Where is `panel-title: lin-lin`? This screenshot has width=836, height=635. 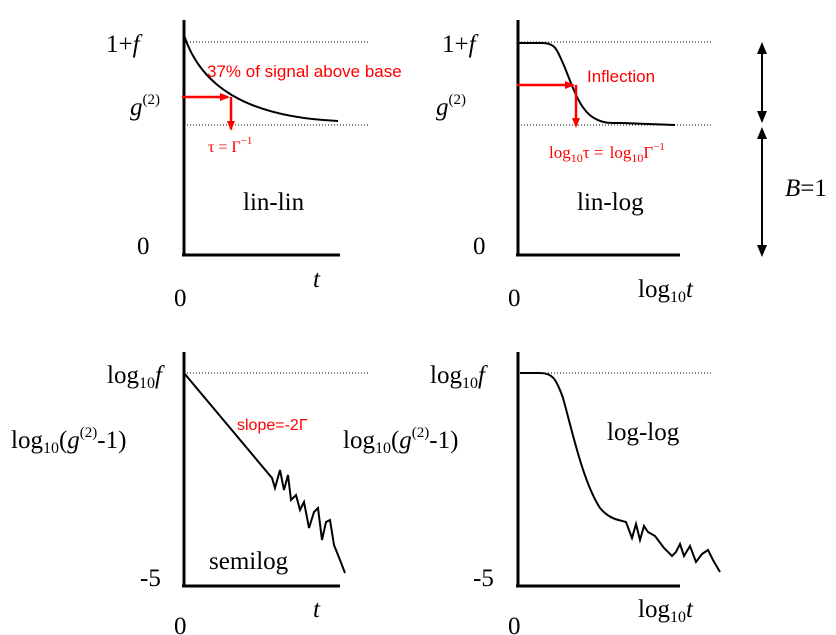 panel-title: lin-lin is located at coordinates (274, 202).